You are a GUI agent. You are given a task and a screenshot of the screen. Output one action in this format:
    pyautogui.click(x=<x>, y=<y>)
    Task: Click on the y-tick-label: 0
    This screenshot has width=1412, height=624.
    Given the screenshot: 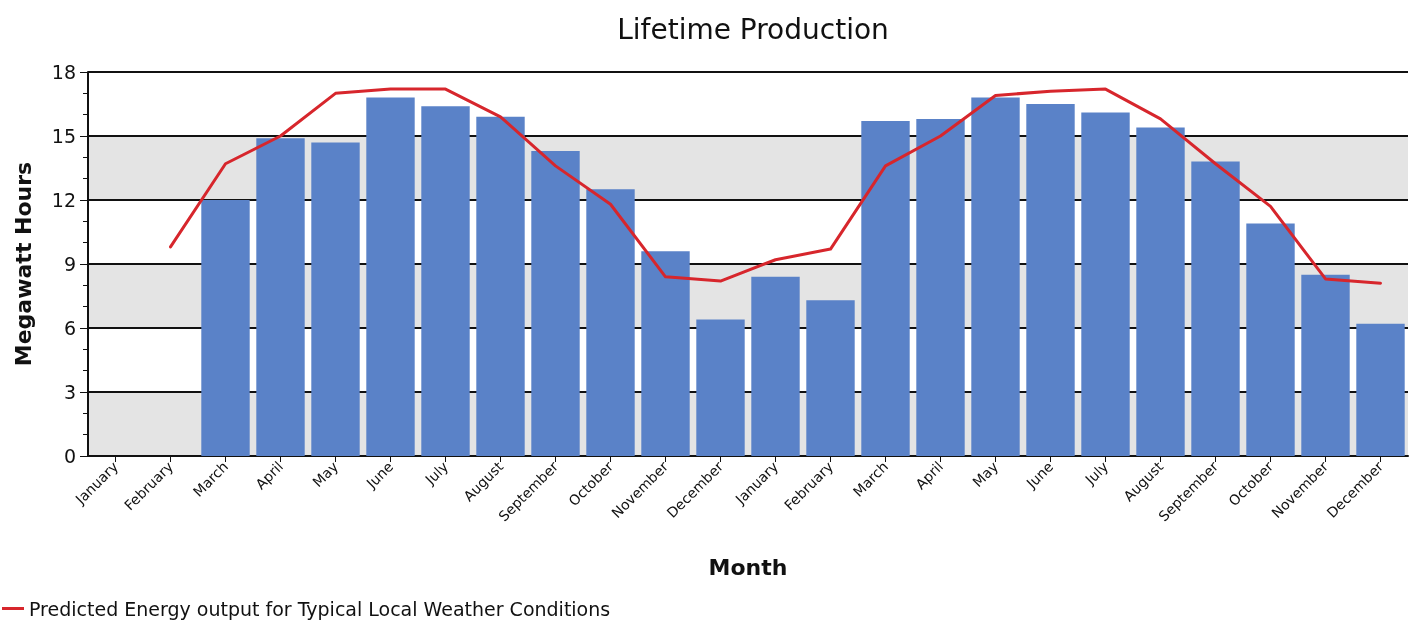 What is the action you would take?
    pyautogui.click(x=69, y=456)
    